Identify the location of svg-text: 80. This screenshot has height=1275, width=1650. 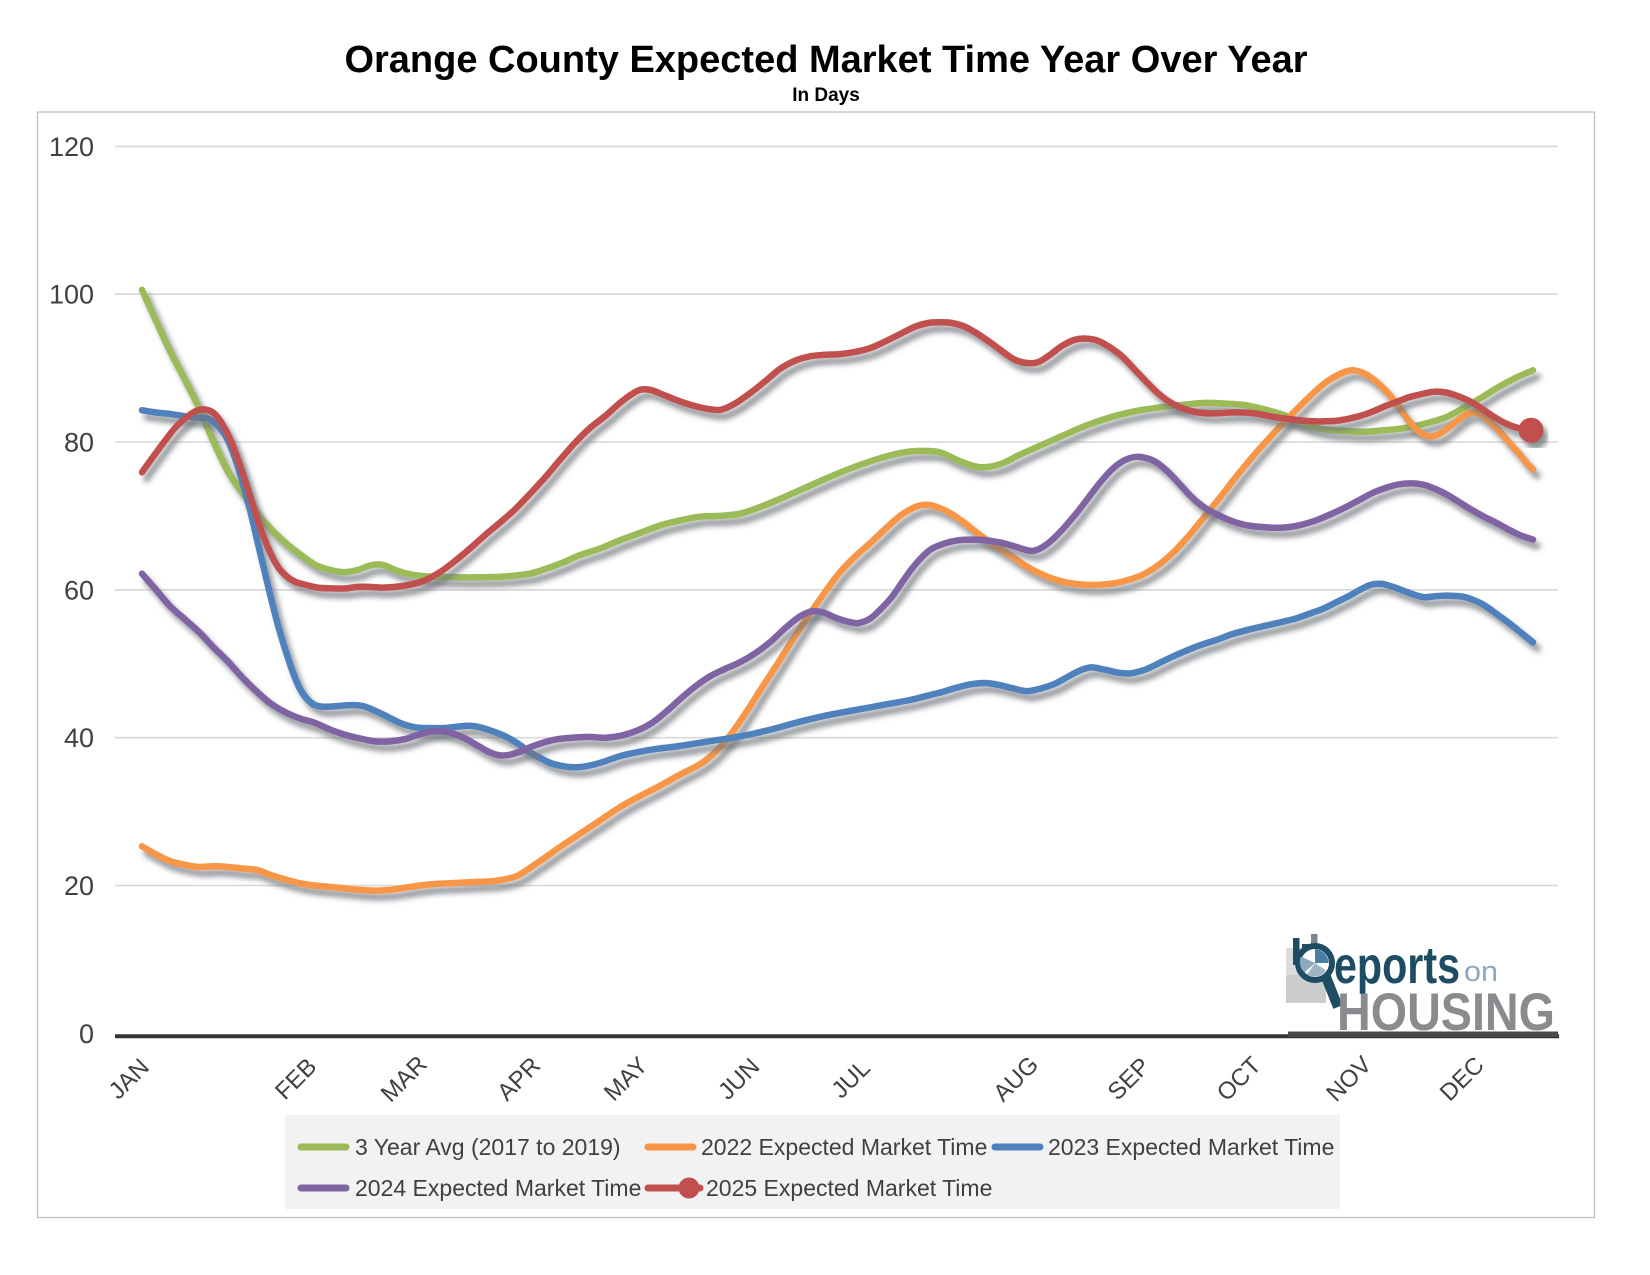
(79, 443).